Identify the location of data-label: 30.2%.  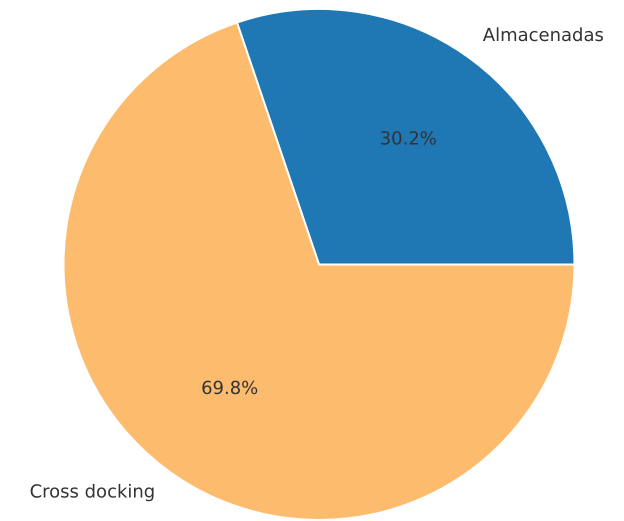
(408, 139).